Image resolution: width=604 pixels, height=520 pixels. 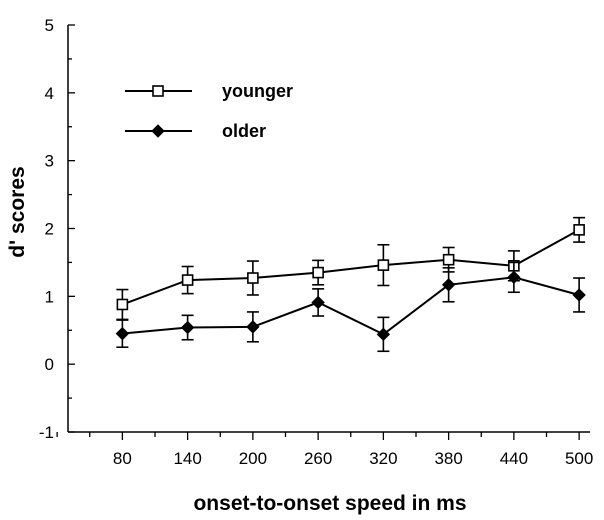 I want to click on x-tick-label: 320, so click(x=383, y=458).